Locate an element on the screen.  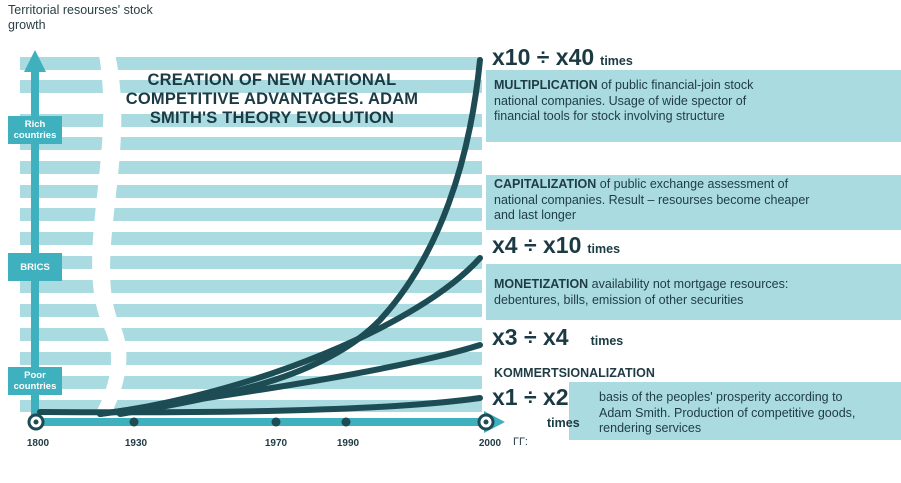
y-axis-label: Territorial resourses' stock growth is located at coordinates (93, 18).